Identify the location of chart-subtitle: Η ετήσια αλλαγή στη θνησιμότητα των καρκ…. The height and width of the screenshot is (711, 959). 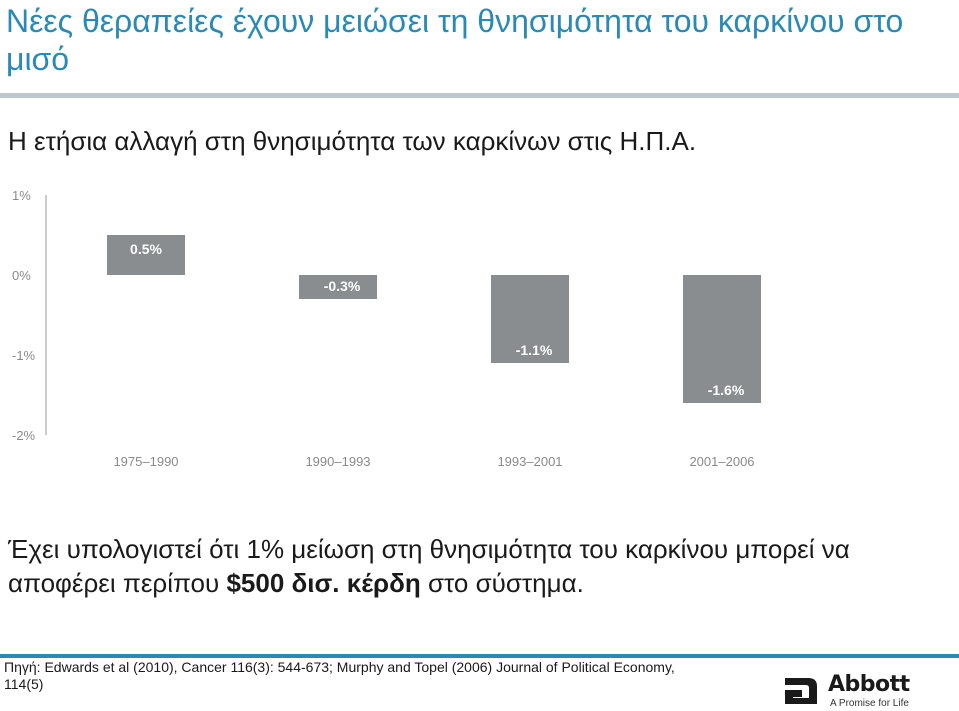
(352, 141).